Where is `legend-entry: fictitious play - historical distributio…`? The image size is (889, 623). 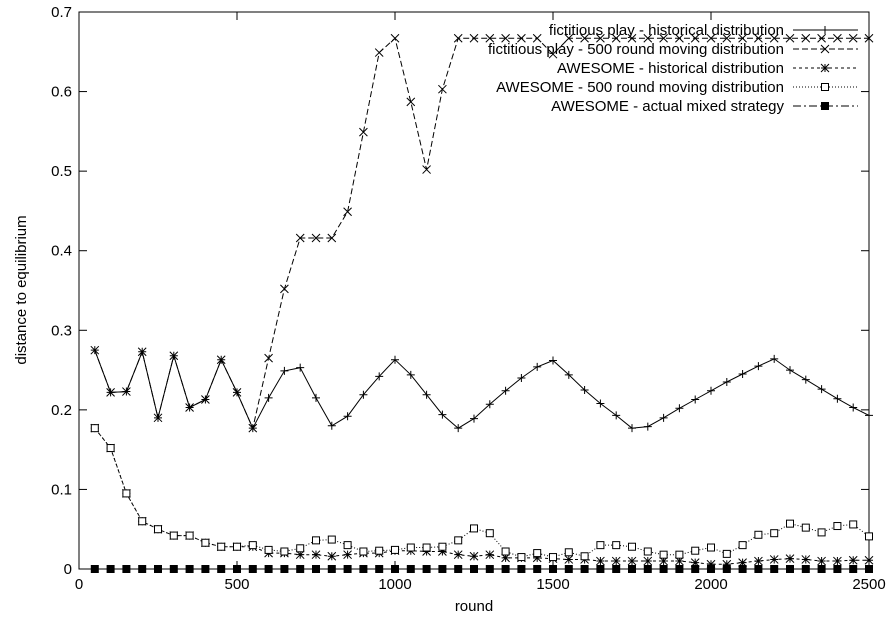 legend-entry: fictitious play - historical distributio… is located at coordinates (703, 30).